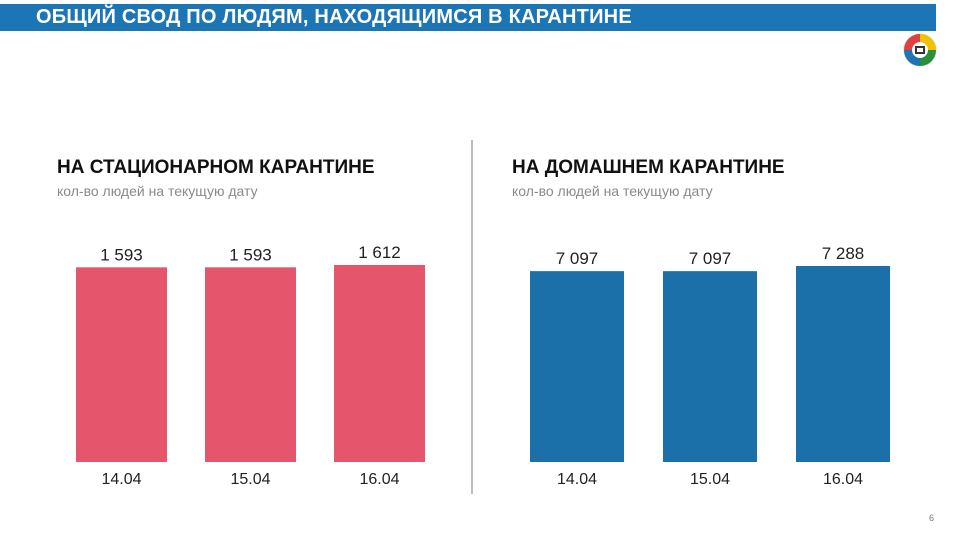 Image resolution: width=980 pixels, height=537 pixels. What do you see at coordinates (648, 167) in the screenshot?
I see `chart-title-home: НА ДОМАШНЕМ КАРАНТИНЕ` at bounding box center [648, 167].